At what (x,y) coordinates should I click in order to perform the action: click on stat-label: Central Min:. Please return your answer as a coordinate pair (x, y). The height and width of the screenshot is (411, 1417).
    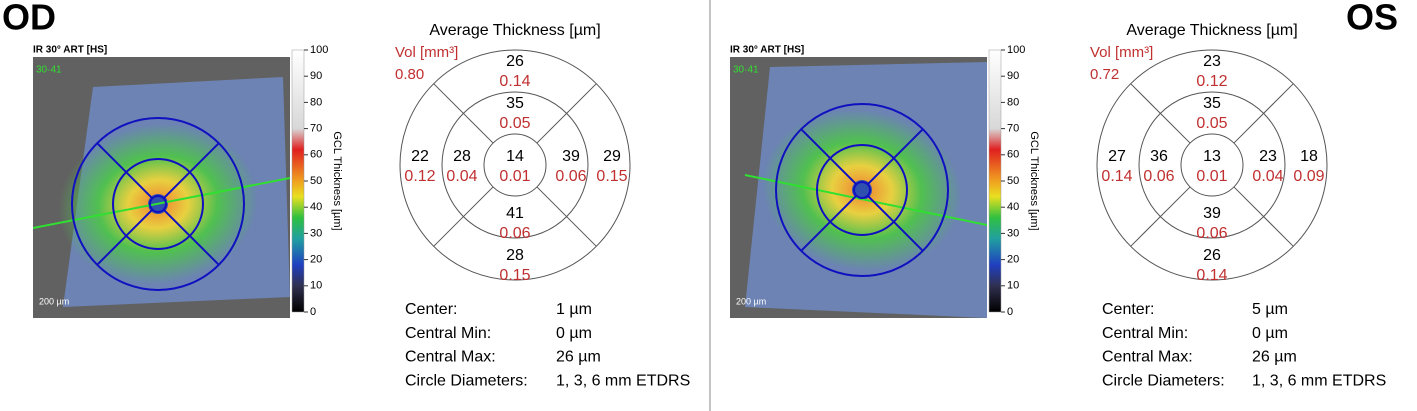
    Looking at the image, I should click on (448, 333).